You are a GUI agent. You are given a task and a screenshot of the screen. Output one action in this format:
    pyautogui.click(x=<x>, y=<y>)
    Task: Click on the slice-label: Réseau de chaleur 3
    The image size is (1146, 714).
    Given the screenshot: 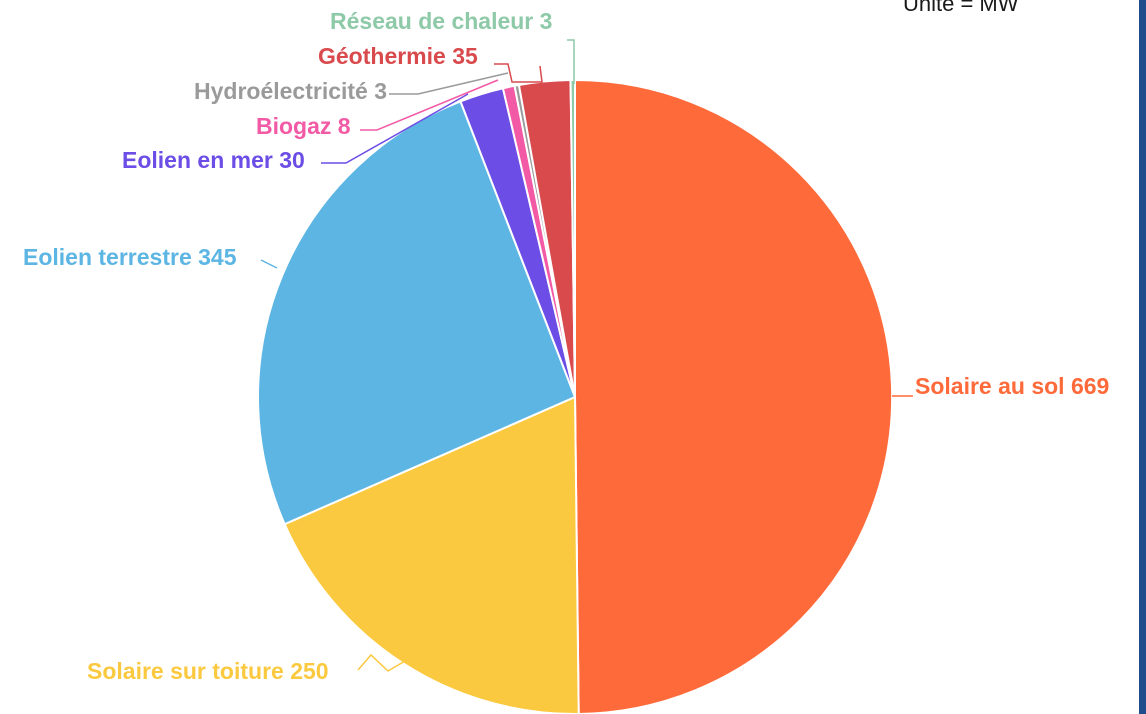 What is the action you would take?
    pyautogui.click(x=441, y=21)
    